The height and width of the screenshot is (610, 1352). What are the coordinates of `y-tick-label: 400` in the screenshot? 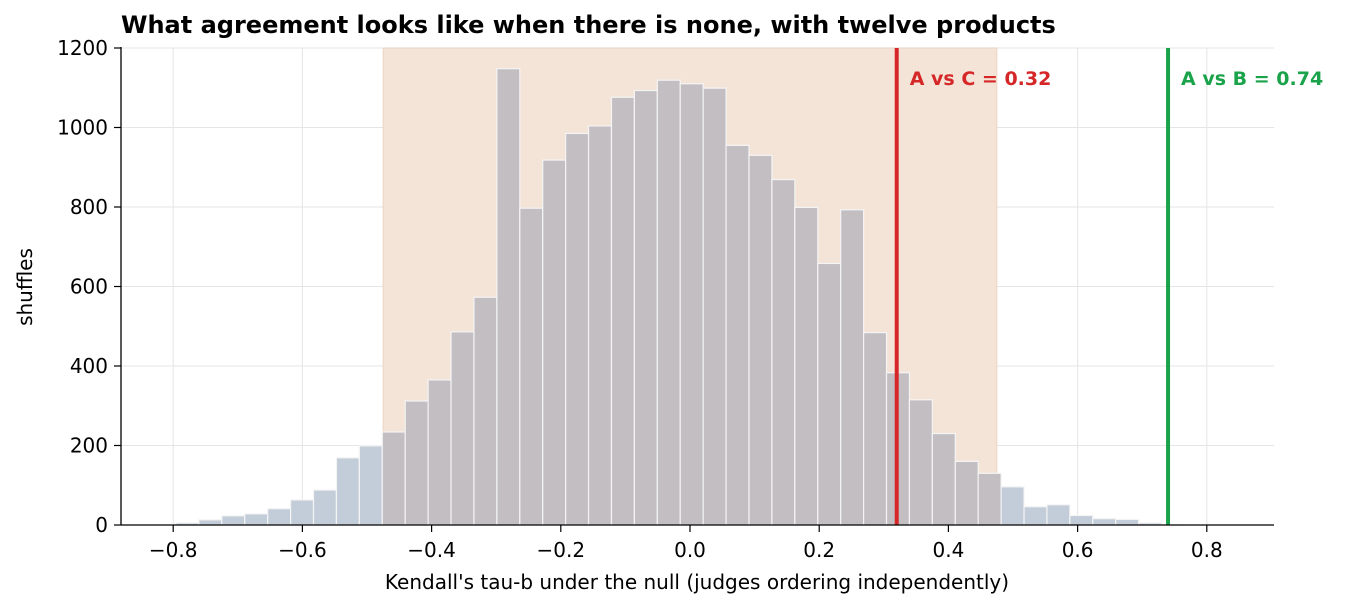 It's located at (89, 366).